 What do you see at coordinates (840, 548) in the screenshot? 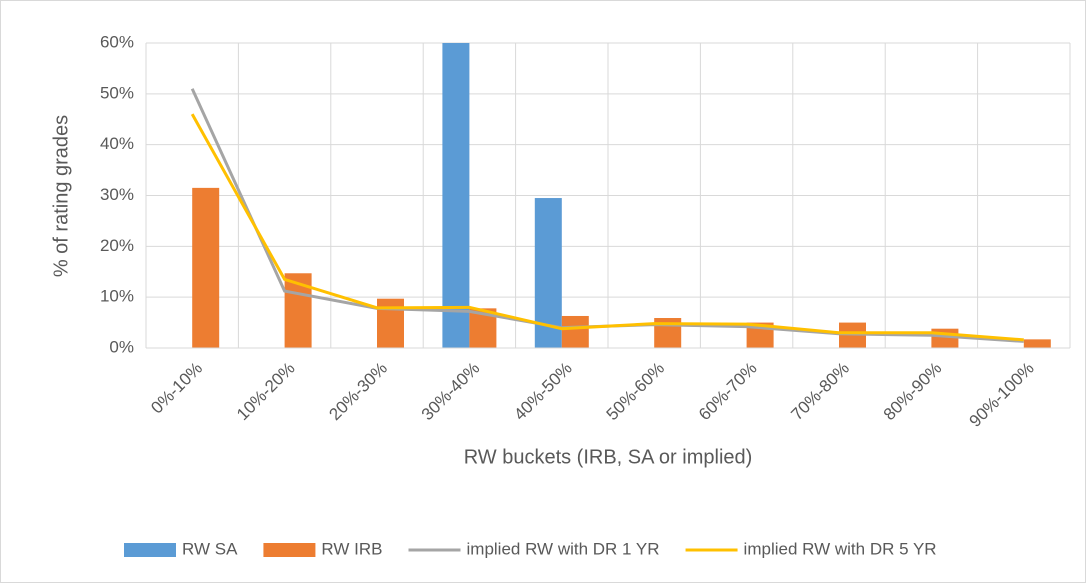
I see `legend-label: implied RW with DR 5 YR` at bounding box center [840, 548].